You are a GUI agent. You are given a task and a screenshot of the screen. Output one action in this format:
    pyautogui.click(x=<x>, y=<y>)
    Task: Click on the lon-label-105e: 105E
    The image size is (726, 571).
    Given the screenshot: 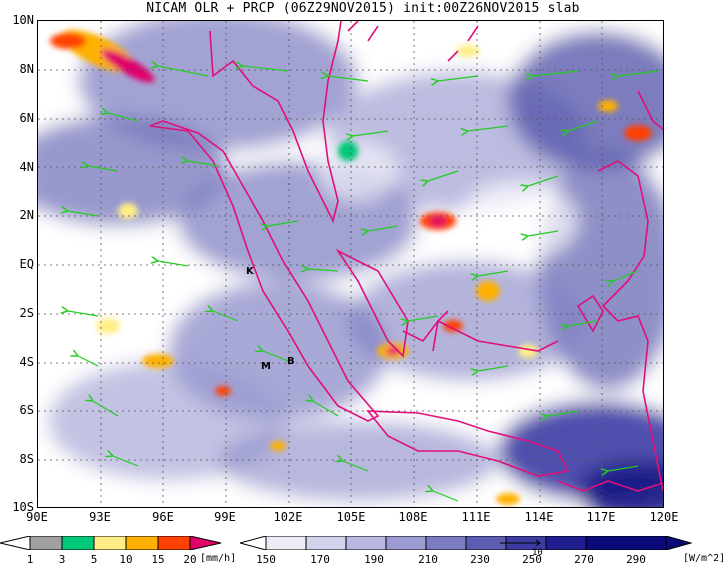 What is the action you would take?
    pyautogui.click(x=351, y=517)
    